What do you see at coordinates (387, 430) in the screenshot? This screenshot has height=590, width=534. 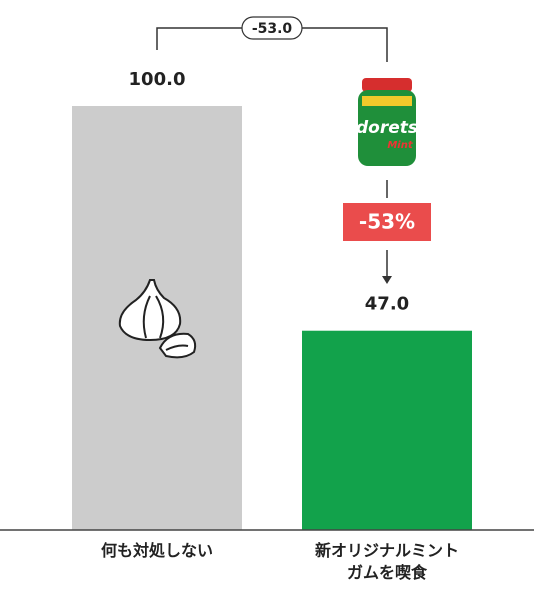 I see `bar` at bounding box center [387, 430].